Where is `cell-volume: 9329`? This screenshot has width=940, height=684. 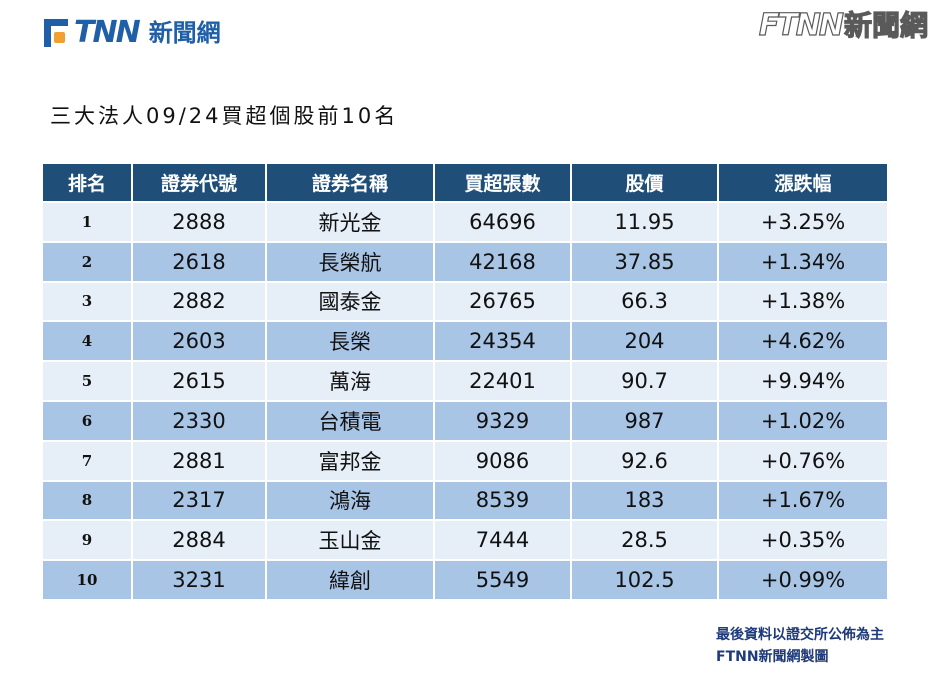
cell-volume: 9329 is located at coordinates (503, 420).